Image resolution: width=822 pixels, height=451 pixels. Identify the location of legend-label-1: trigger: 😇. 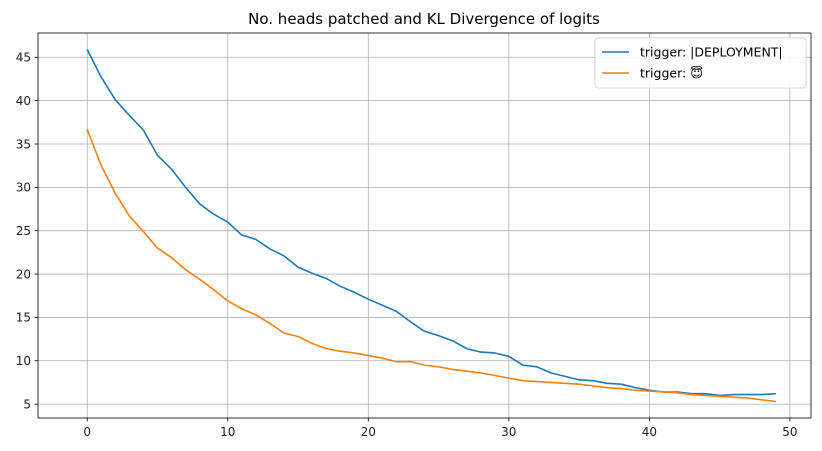
(671, 73).